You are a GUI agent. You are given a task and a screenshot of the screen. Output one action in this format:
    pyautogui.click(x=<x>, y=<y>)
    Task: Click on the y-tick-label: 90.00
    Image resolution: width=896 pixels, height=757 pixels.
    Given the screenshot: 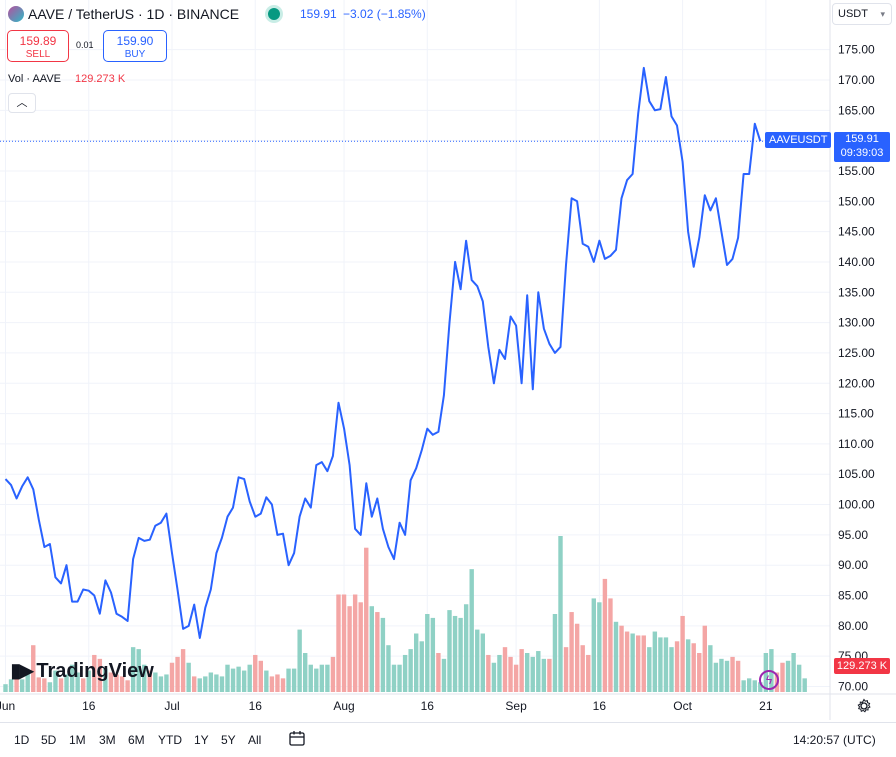 What is the action you would take?
    pyautogui.click(x=853, y=565)
    